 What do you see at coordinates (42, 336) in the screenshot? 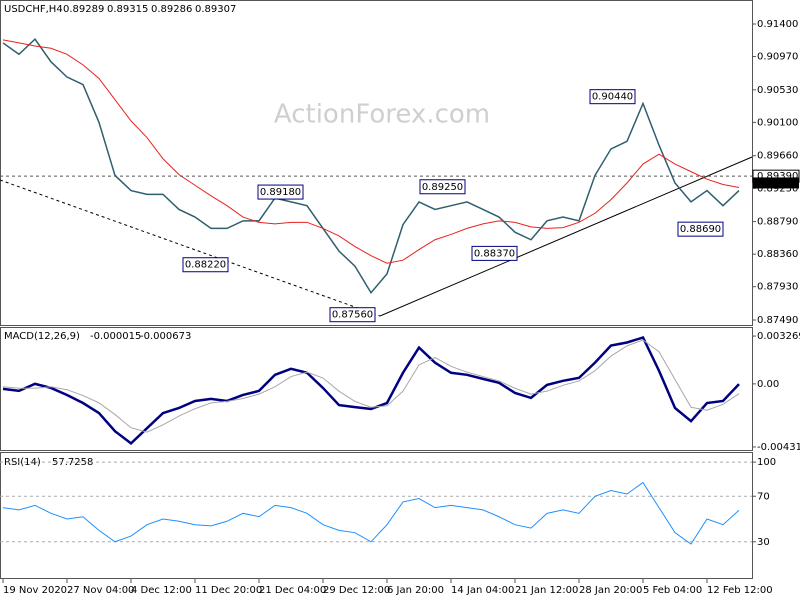
I see `macd-title: MACD(12,26,9)` at bounding box center [42, 336].